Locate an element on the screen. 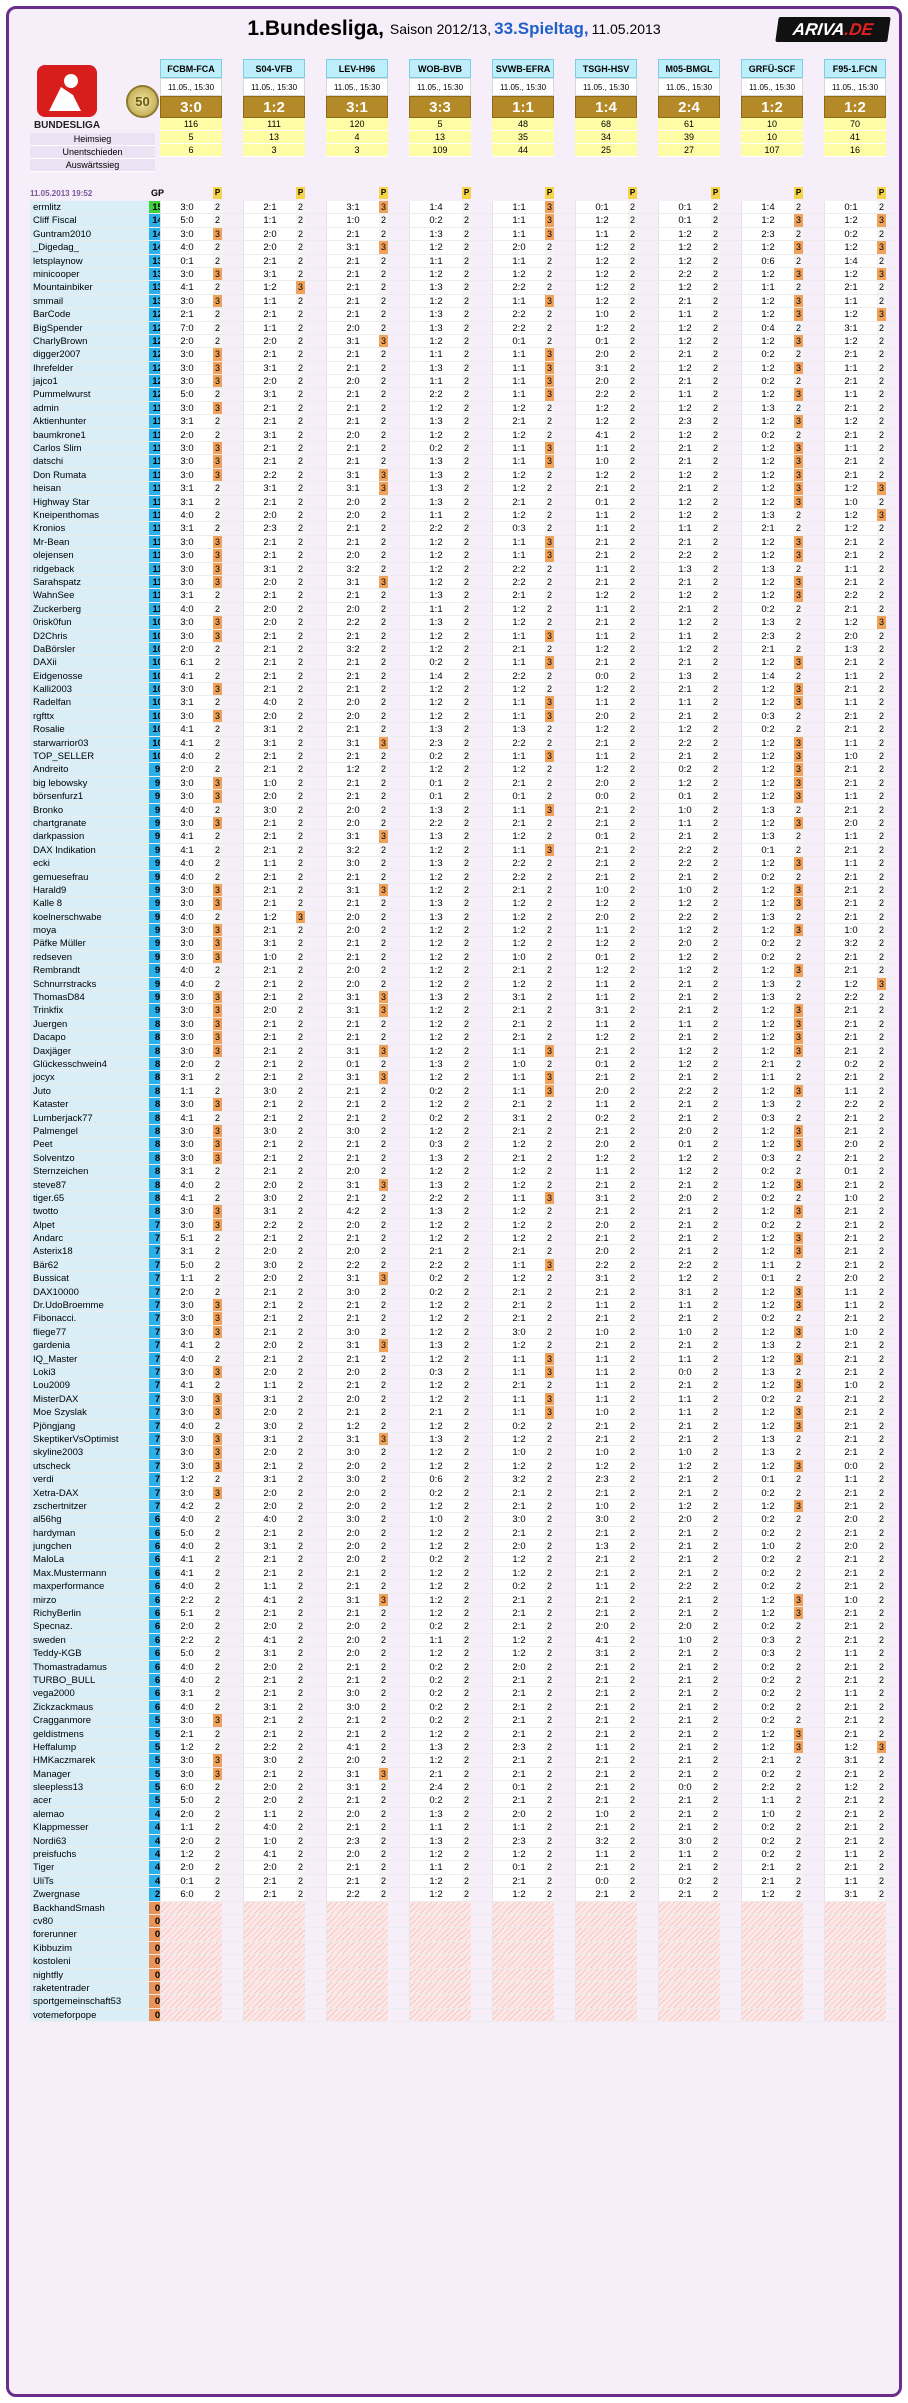  player-name: HMKaczmarek is located at coordinates (89, 1761).